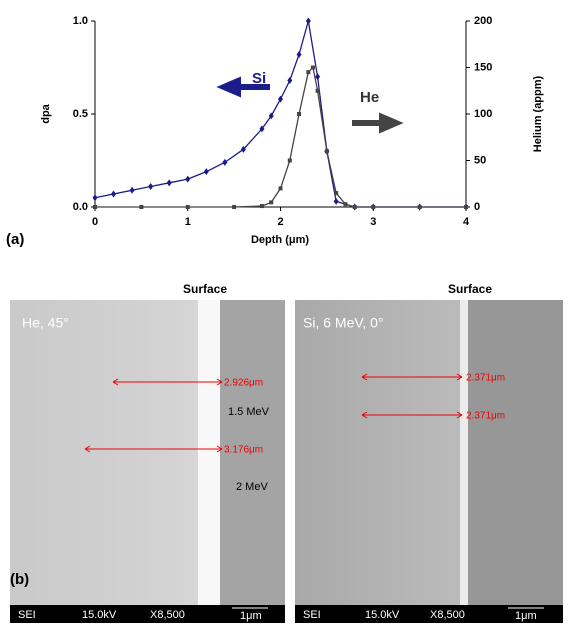 The height and width of the screenshot is (632, 570). What do you see at coordinates (80, 114) in the screenshot?
I see `y-tick-label: 0.5` at bounding box center [80, 114].